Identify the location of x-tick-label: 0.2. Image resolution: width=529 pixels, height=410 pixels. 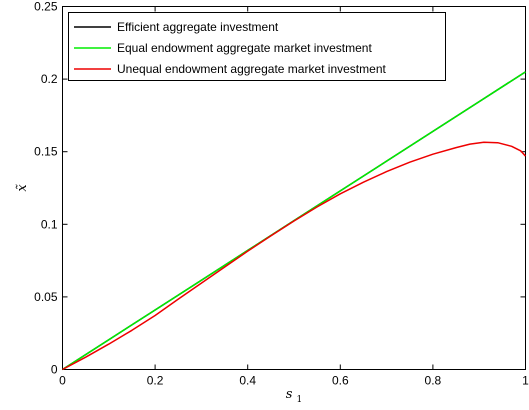
(155, 381).